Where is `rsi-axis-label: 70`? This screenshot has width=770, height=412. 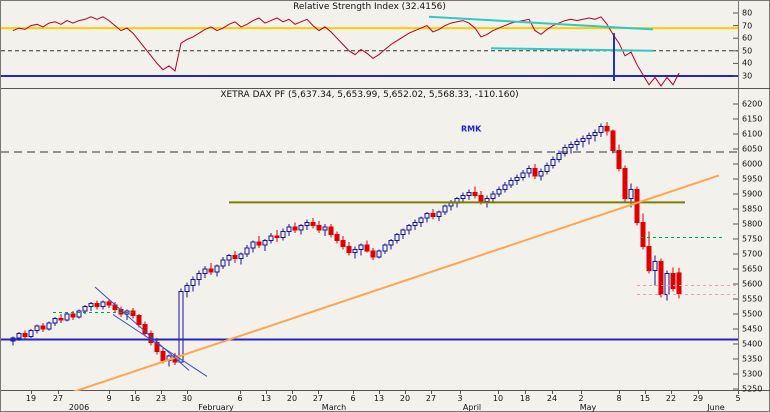 rsi-axis-label: 70 is located at coordinates (747, 26).